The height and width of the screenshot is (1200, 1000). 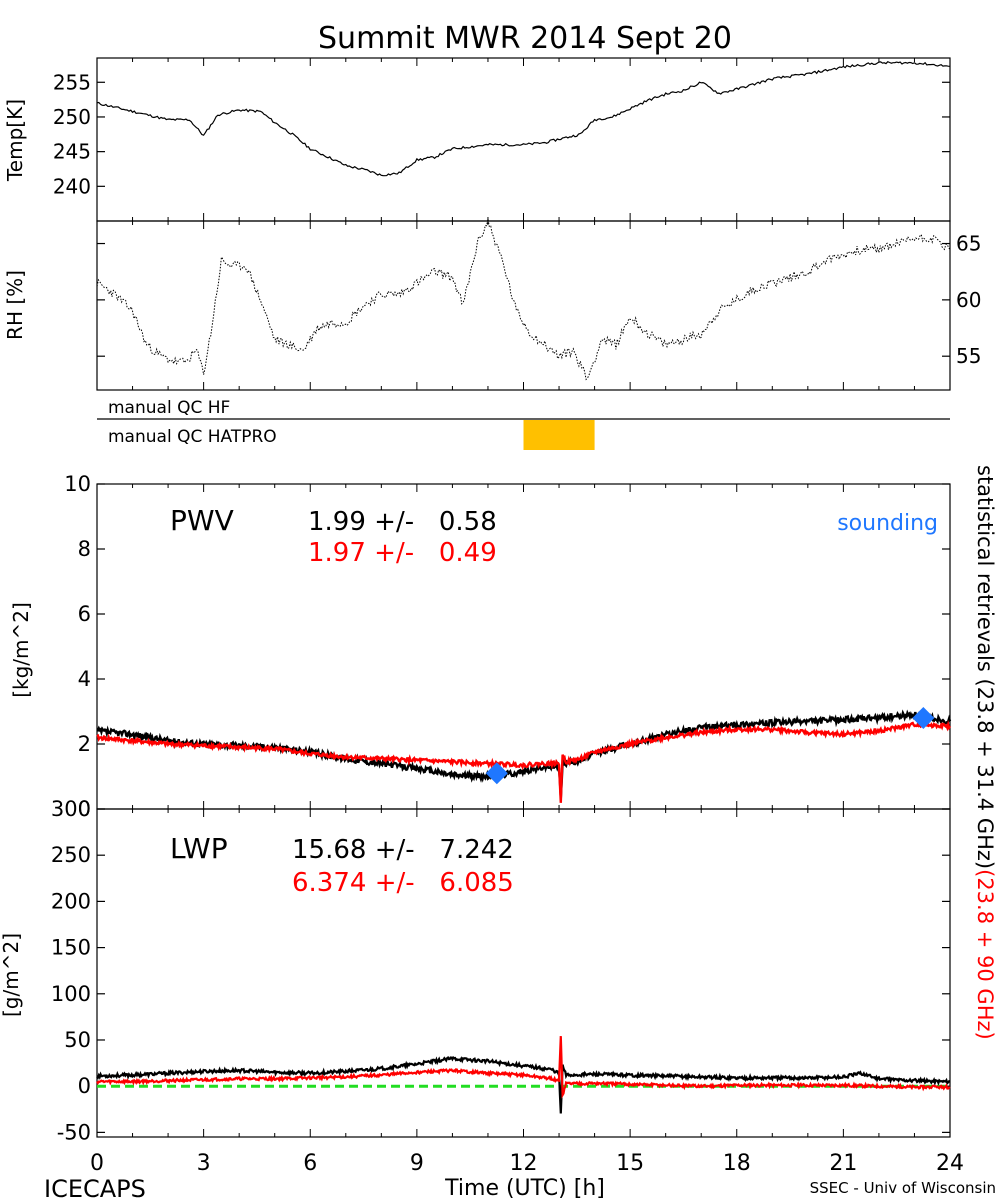 I want to click on qc-row-hf-label: manual QC HF, so click(x=169, y=408).